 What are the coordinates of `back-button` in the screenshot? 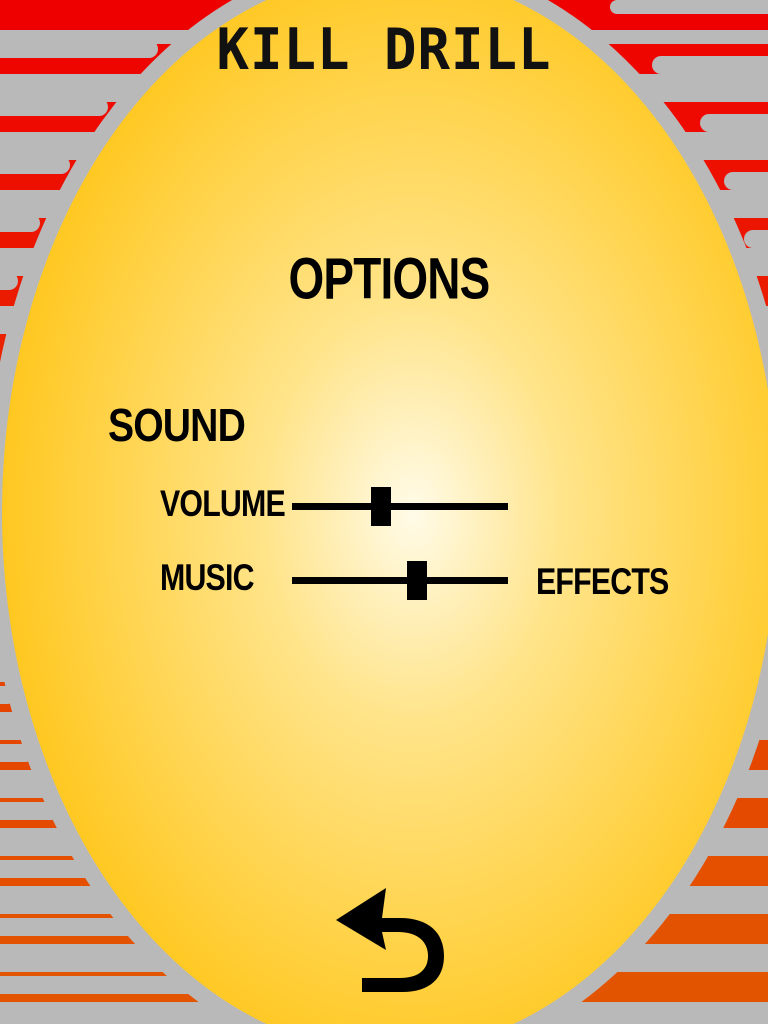 It's located at (390, 940).